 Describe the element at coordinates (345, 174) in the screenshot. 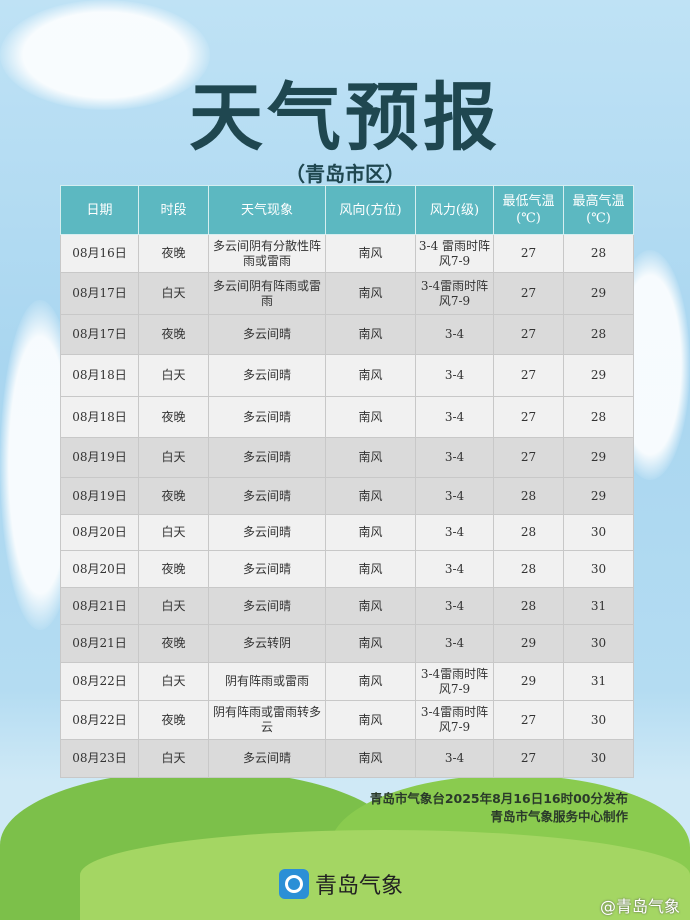

I see `page-subtitle: （青岛市区）` at that location.